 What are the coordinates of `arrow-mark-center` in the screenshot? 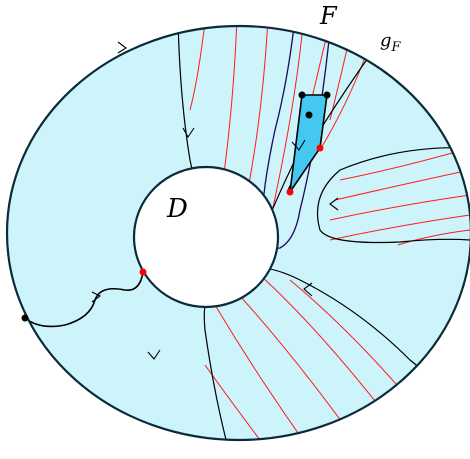 It's located at (188, 133).